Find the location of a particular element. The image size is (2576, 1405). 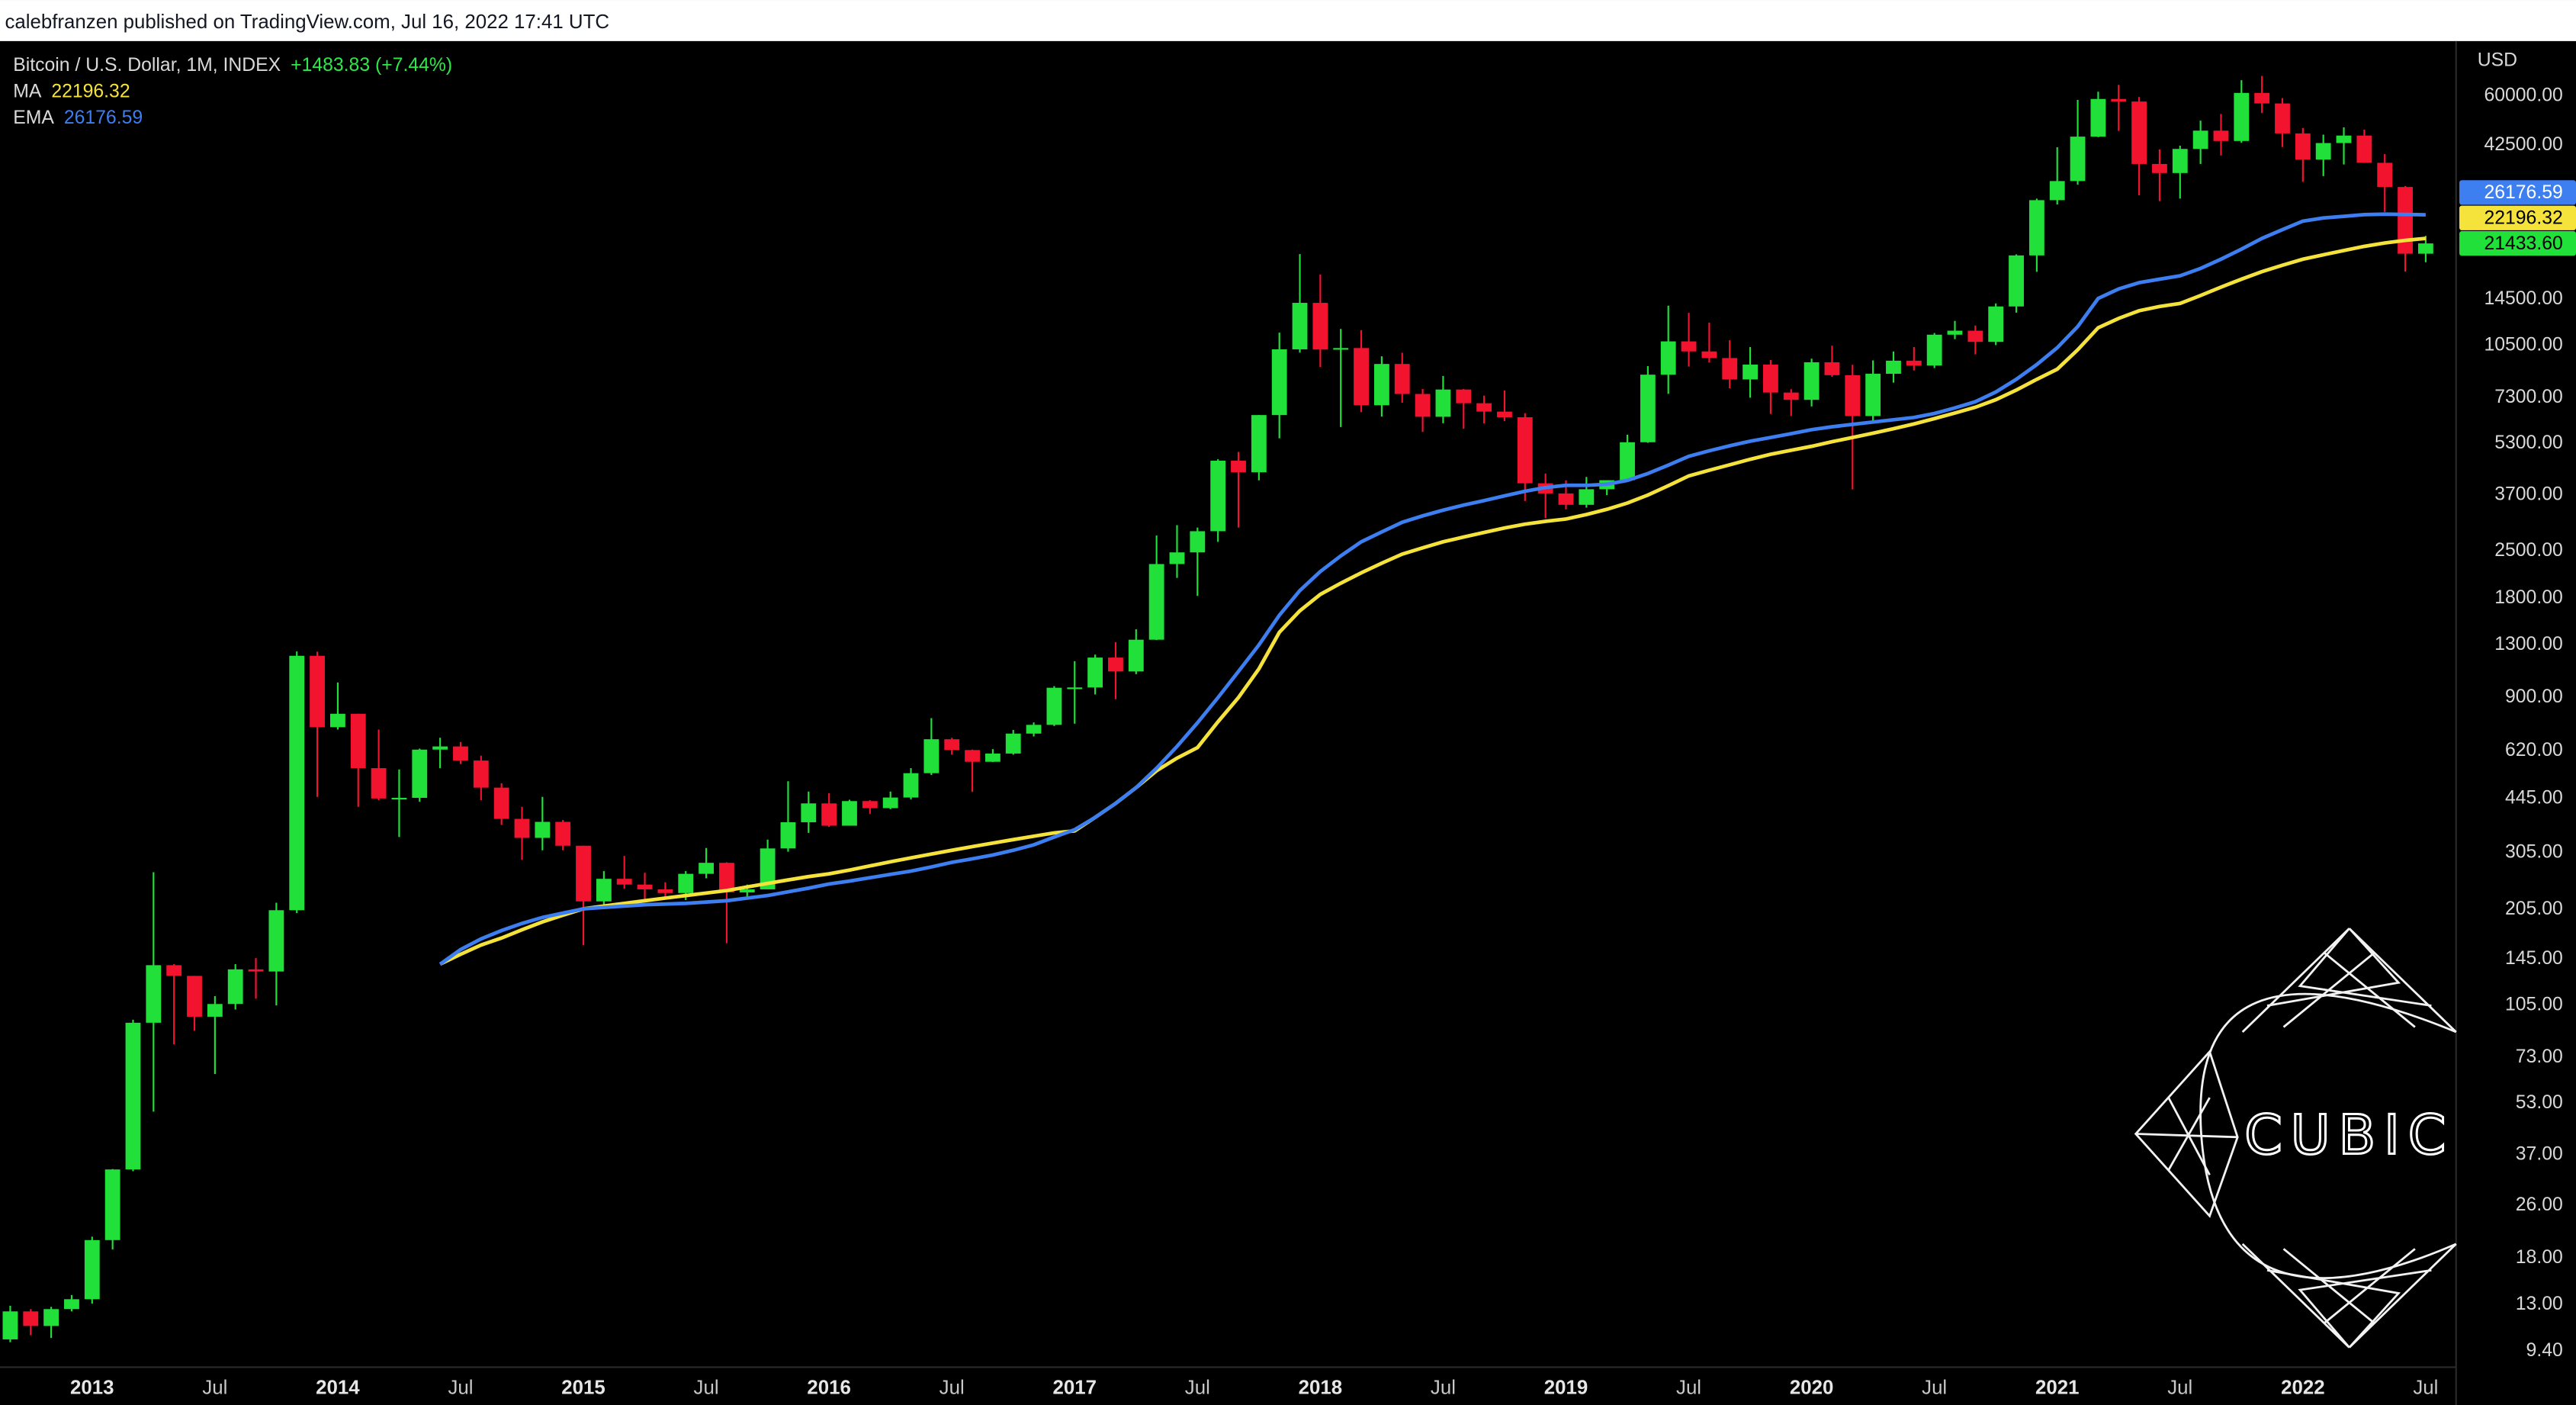

y-tick-label: 145.00 is located at coordinates (2534, 958).